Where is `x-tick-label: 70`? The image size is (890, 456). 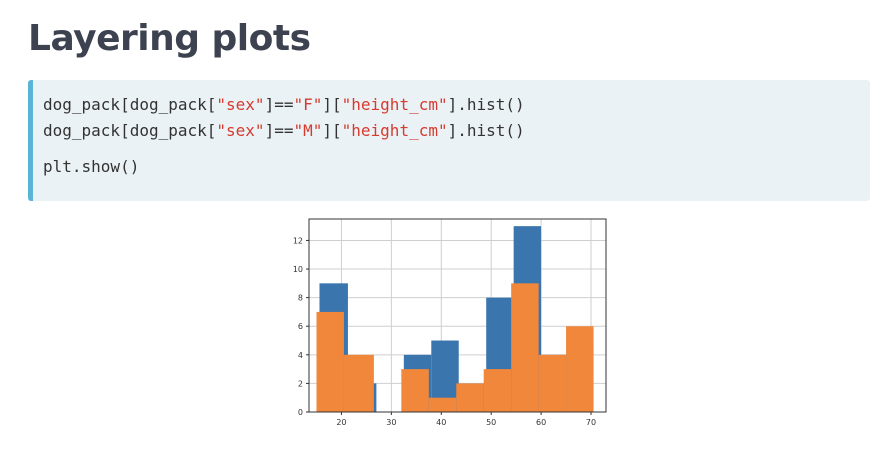 x-tick-label: 70 is located at coordinates (591, 422).